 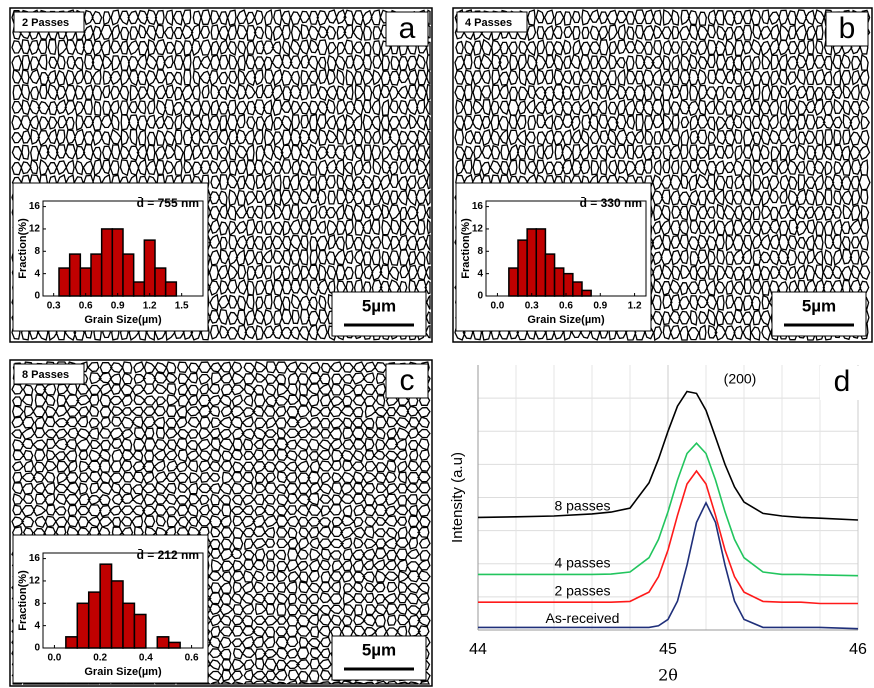 I want to click on series-label: 2 passes, so click(x=582, y=590).